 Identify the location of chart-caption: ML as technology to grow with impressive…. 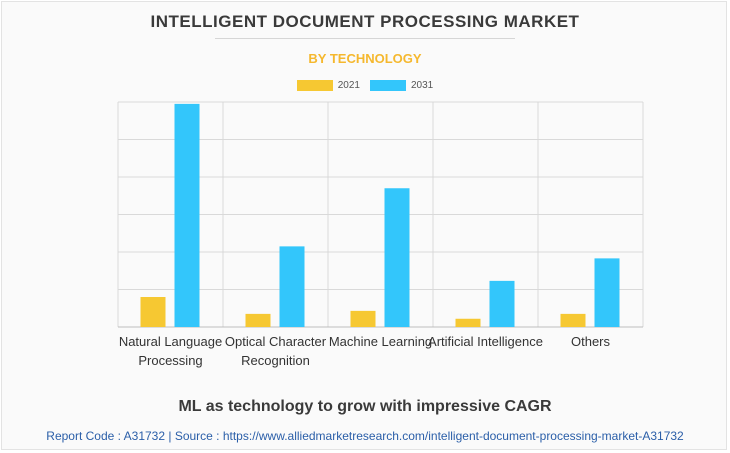
(365, 406).